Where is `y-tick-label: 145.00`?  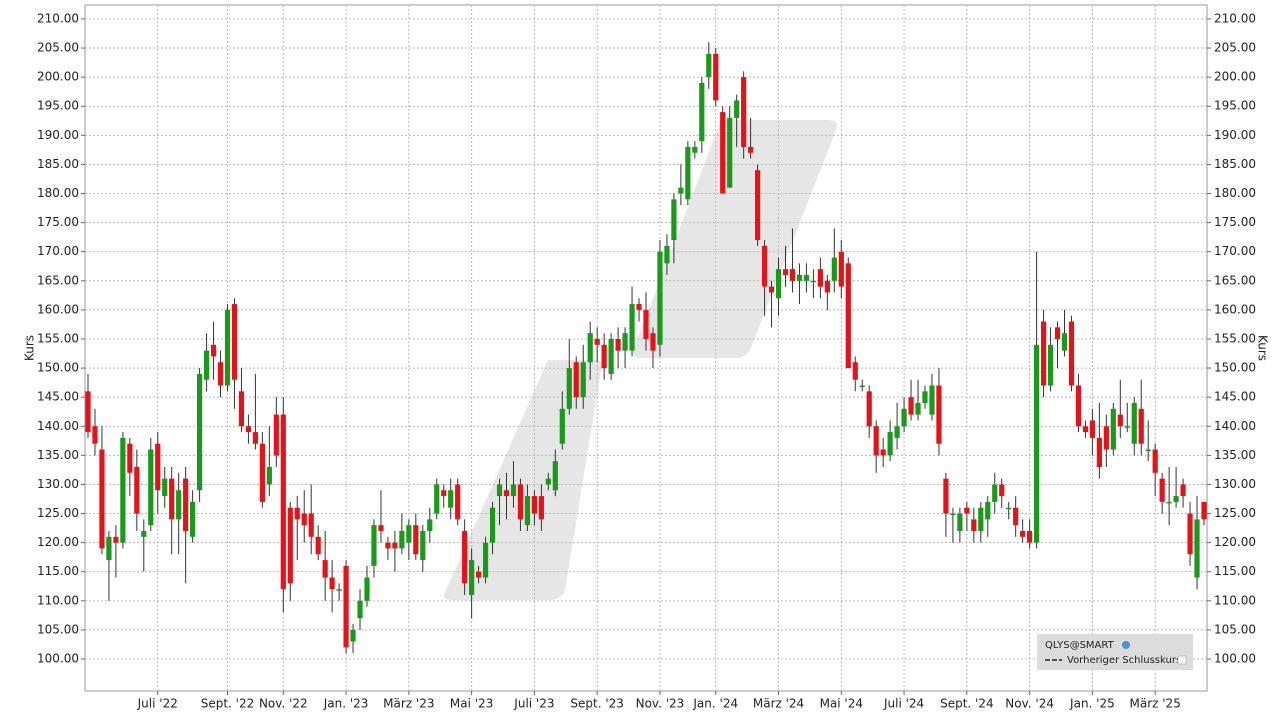
y-tick-label: 145.00 is located at coordinates (58, 397).